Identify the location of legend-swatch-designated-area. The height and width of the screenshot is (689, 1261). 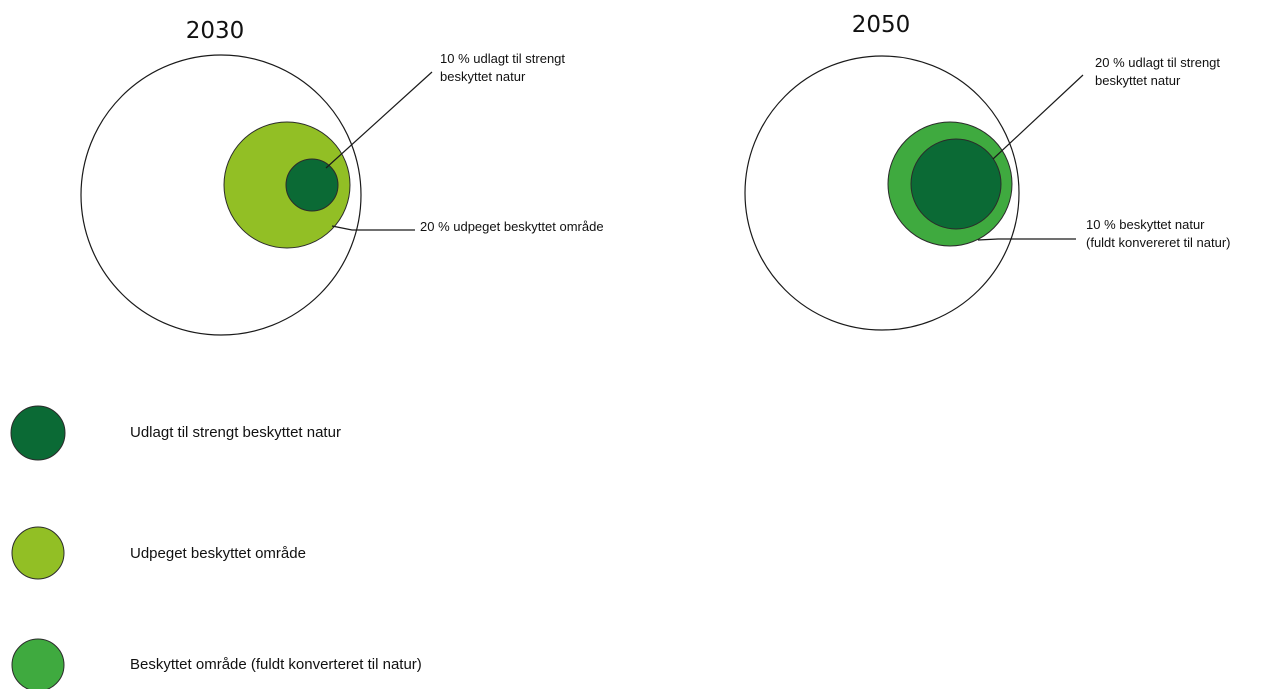
(38, 553).